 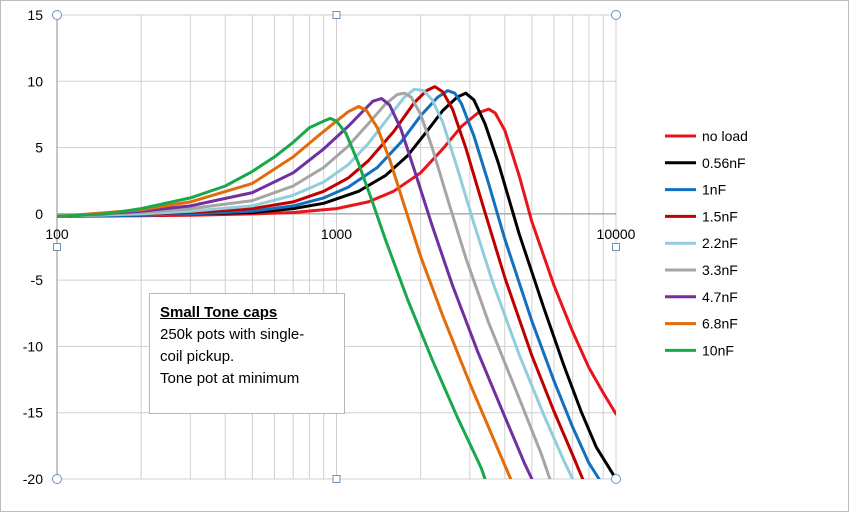 I want to click on legend-label: 1.5nF, so click(x=720, y=216).